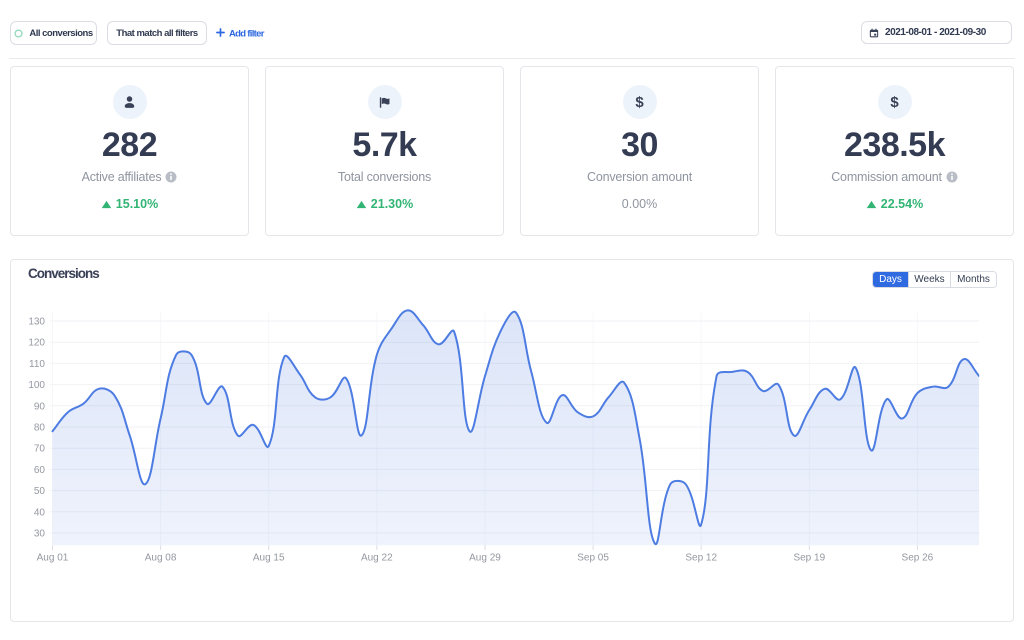  I want to click on svg-text: 60, so click(40, 470).